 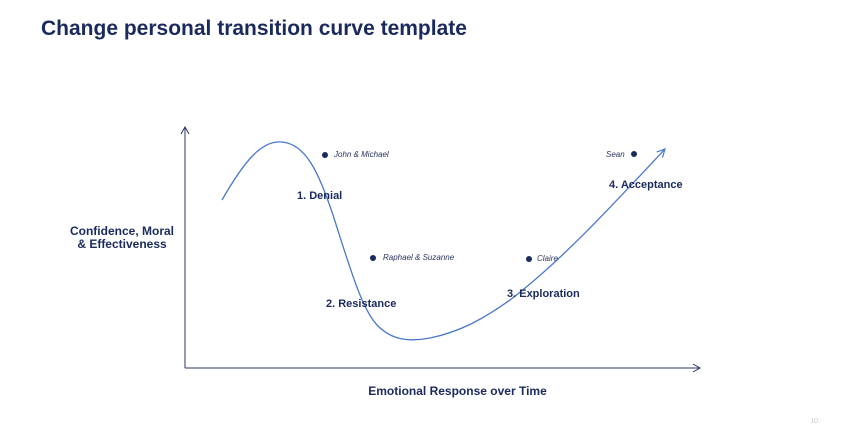 I want to click on person-label-raphael-suzanne: Raphael & Suzanne, so click(x=419, y=257).